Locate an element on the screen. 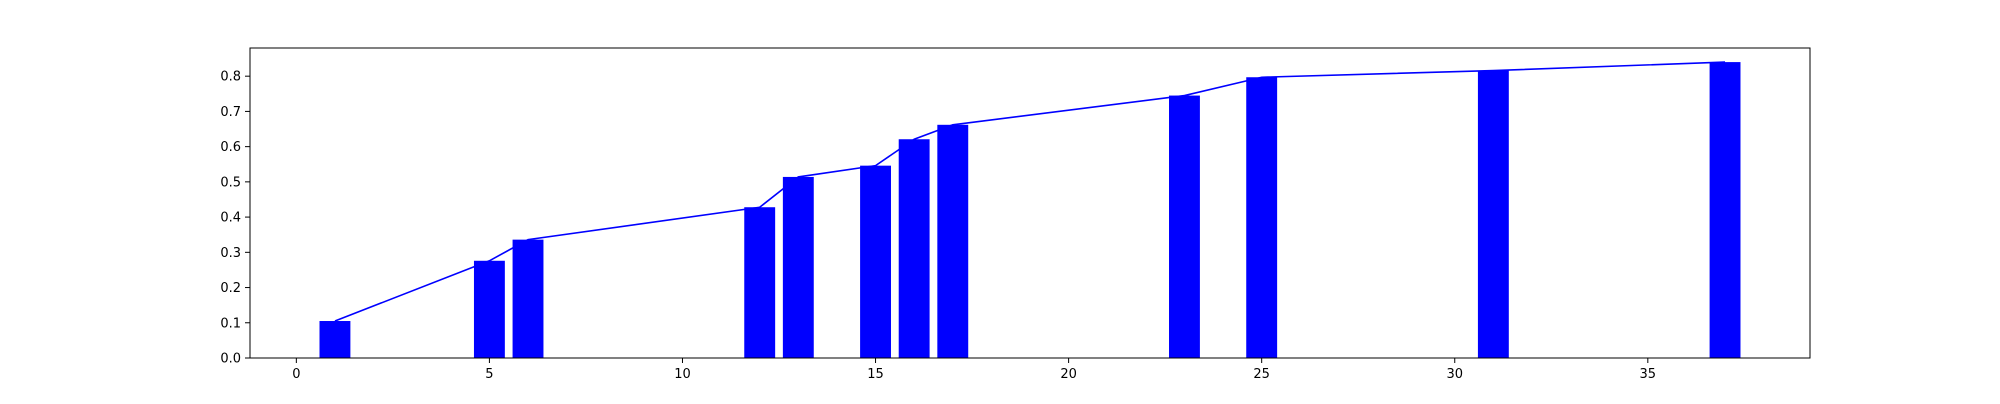 Image resolution: width=2000 pixels, height=404 pixels. y-tick-label: 0.4 is located at coordinates (230, 218).